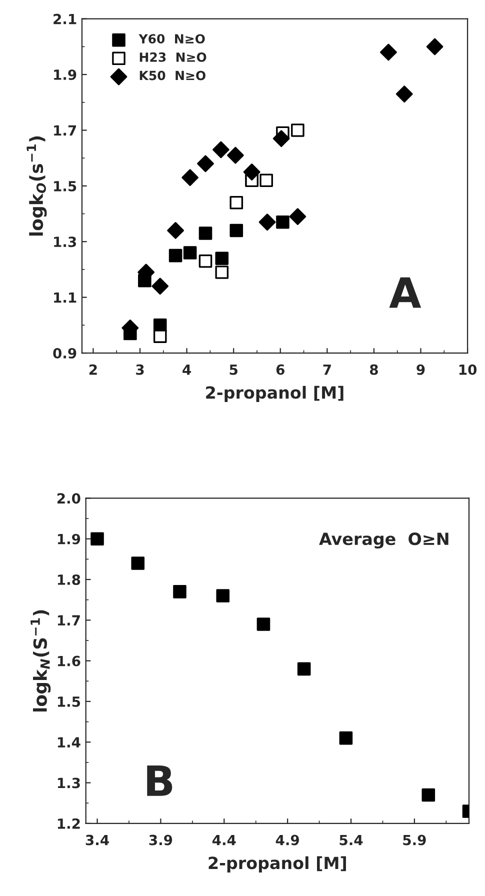 This screenshot has width=485, height=896. What do you see at coordinates (173, 57) in the screenshot?
I see `legend-label: H23 N≥O` at bounding box center [173, 57].